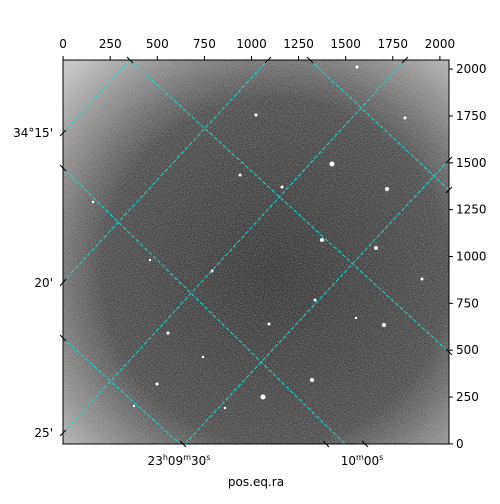 The width and height of the screenshot is (500, 504). What do you see at coordinates (251, 44) in the screenshot?
I see `x-tick-label: 1000` at bounding box center [251, 44].